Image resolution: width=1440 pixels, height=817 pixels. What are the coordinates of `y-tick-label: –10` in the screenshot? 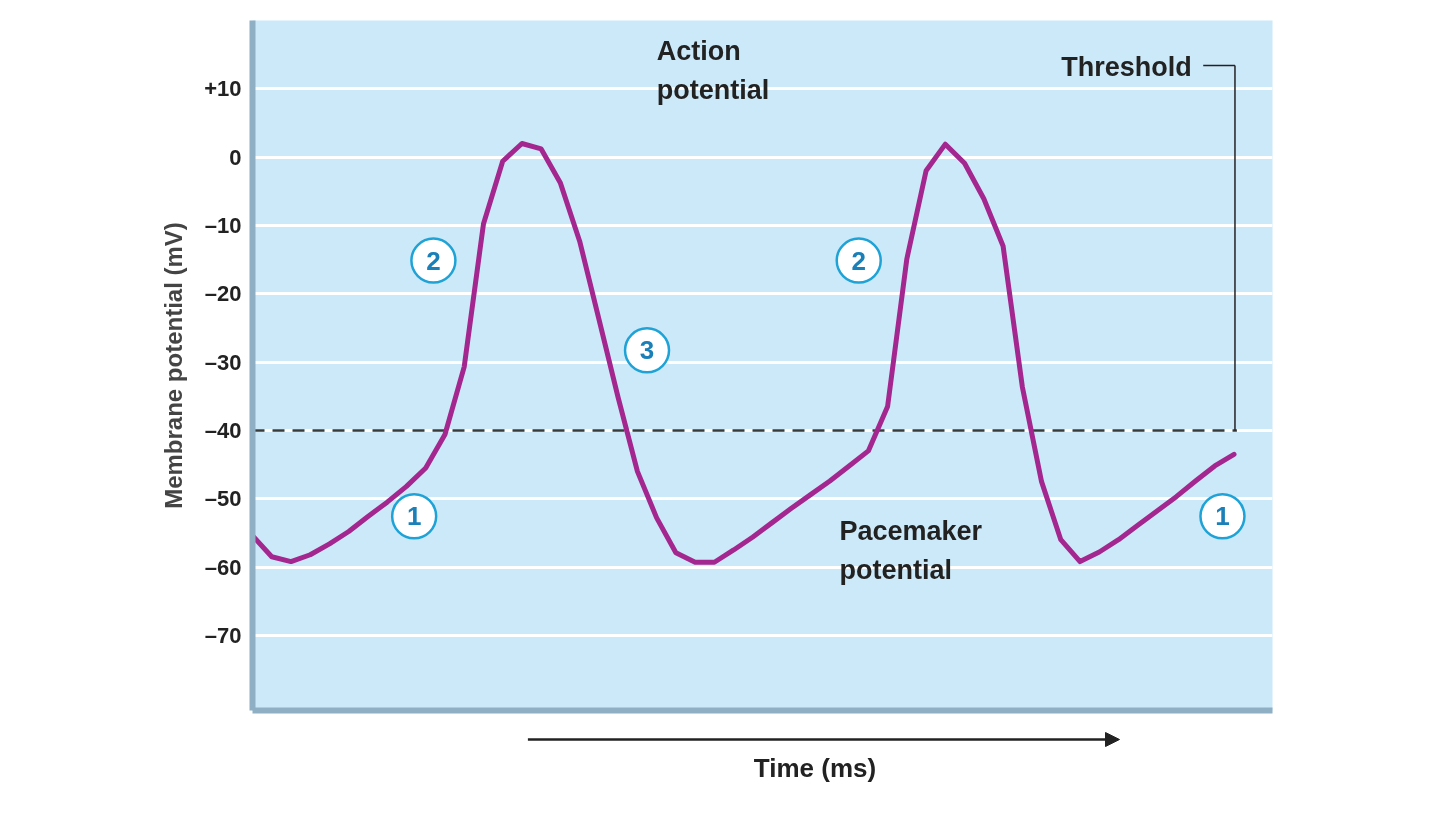 It's located at (223, 225).